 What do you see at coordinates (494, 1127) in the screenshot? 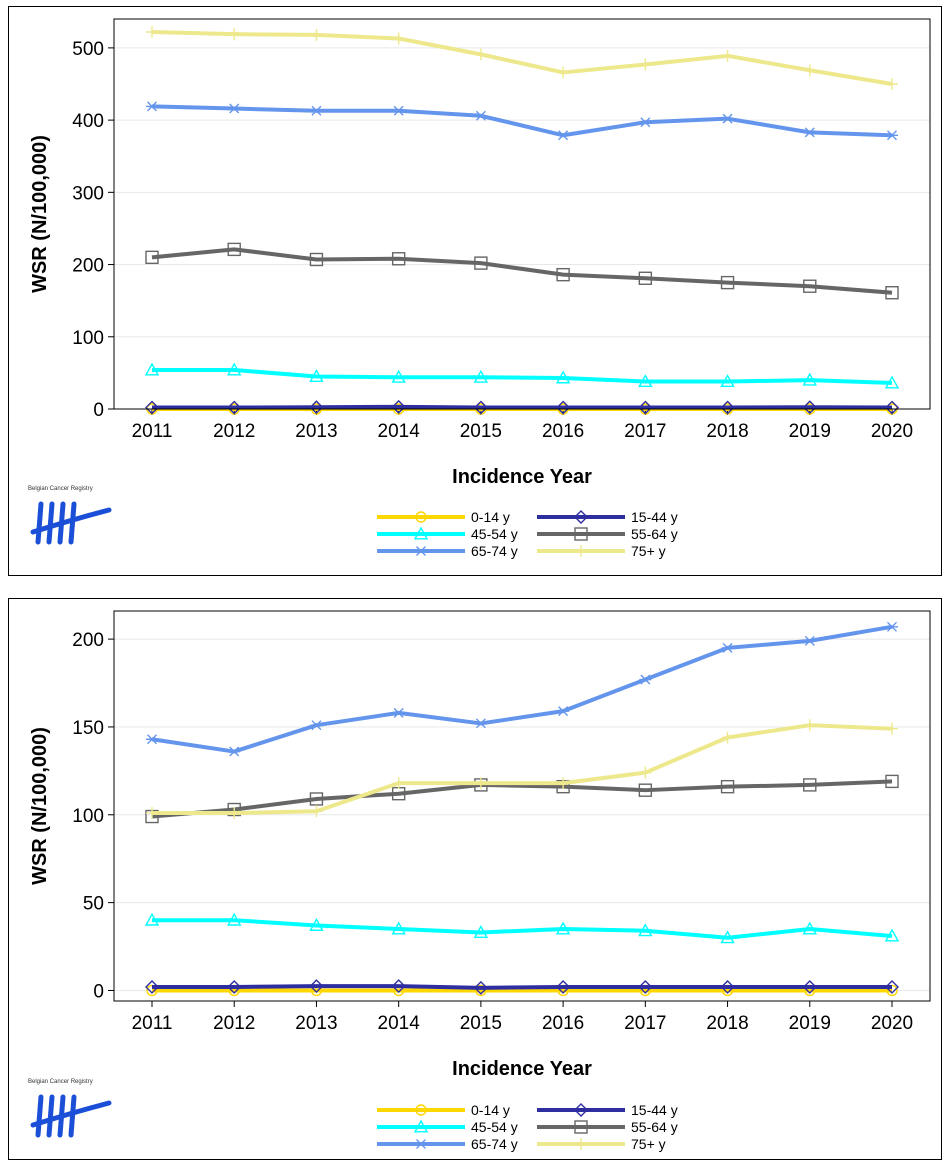
I see `legend-label: 45-54 y` at bounding box center [494, 1127].